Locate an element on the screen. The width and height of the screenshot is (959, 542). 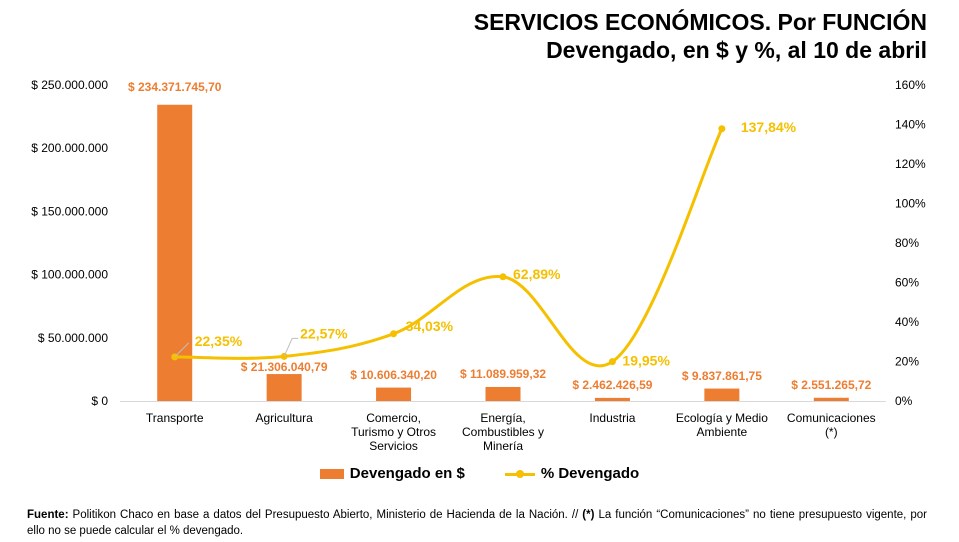
x-tick-label: Comercio, is located at coordinates (393, 418).